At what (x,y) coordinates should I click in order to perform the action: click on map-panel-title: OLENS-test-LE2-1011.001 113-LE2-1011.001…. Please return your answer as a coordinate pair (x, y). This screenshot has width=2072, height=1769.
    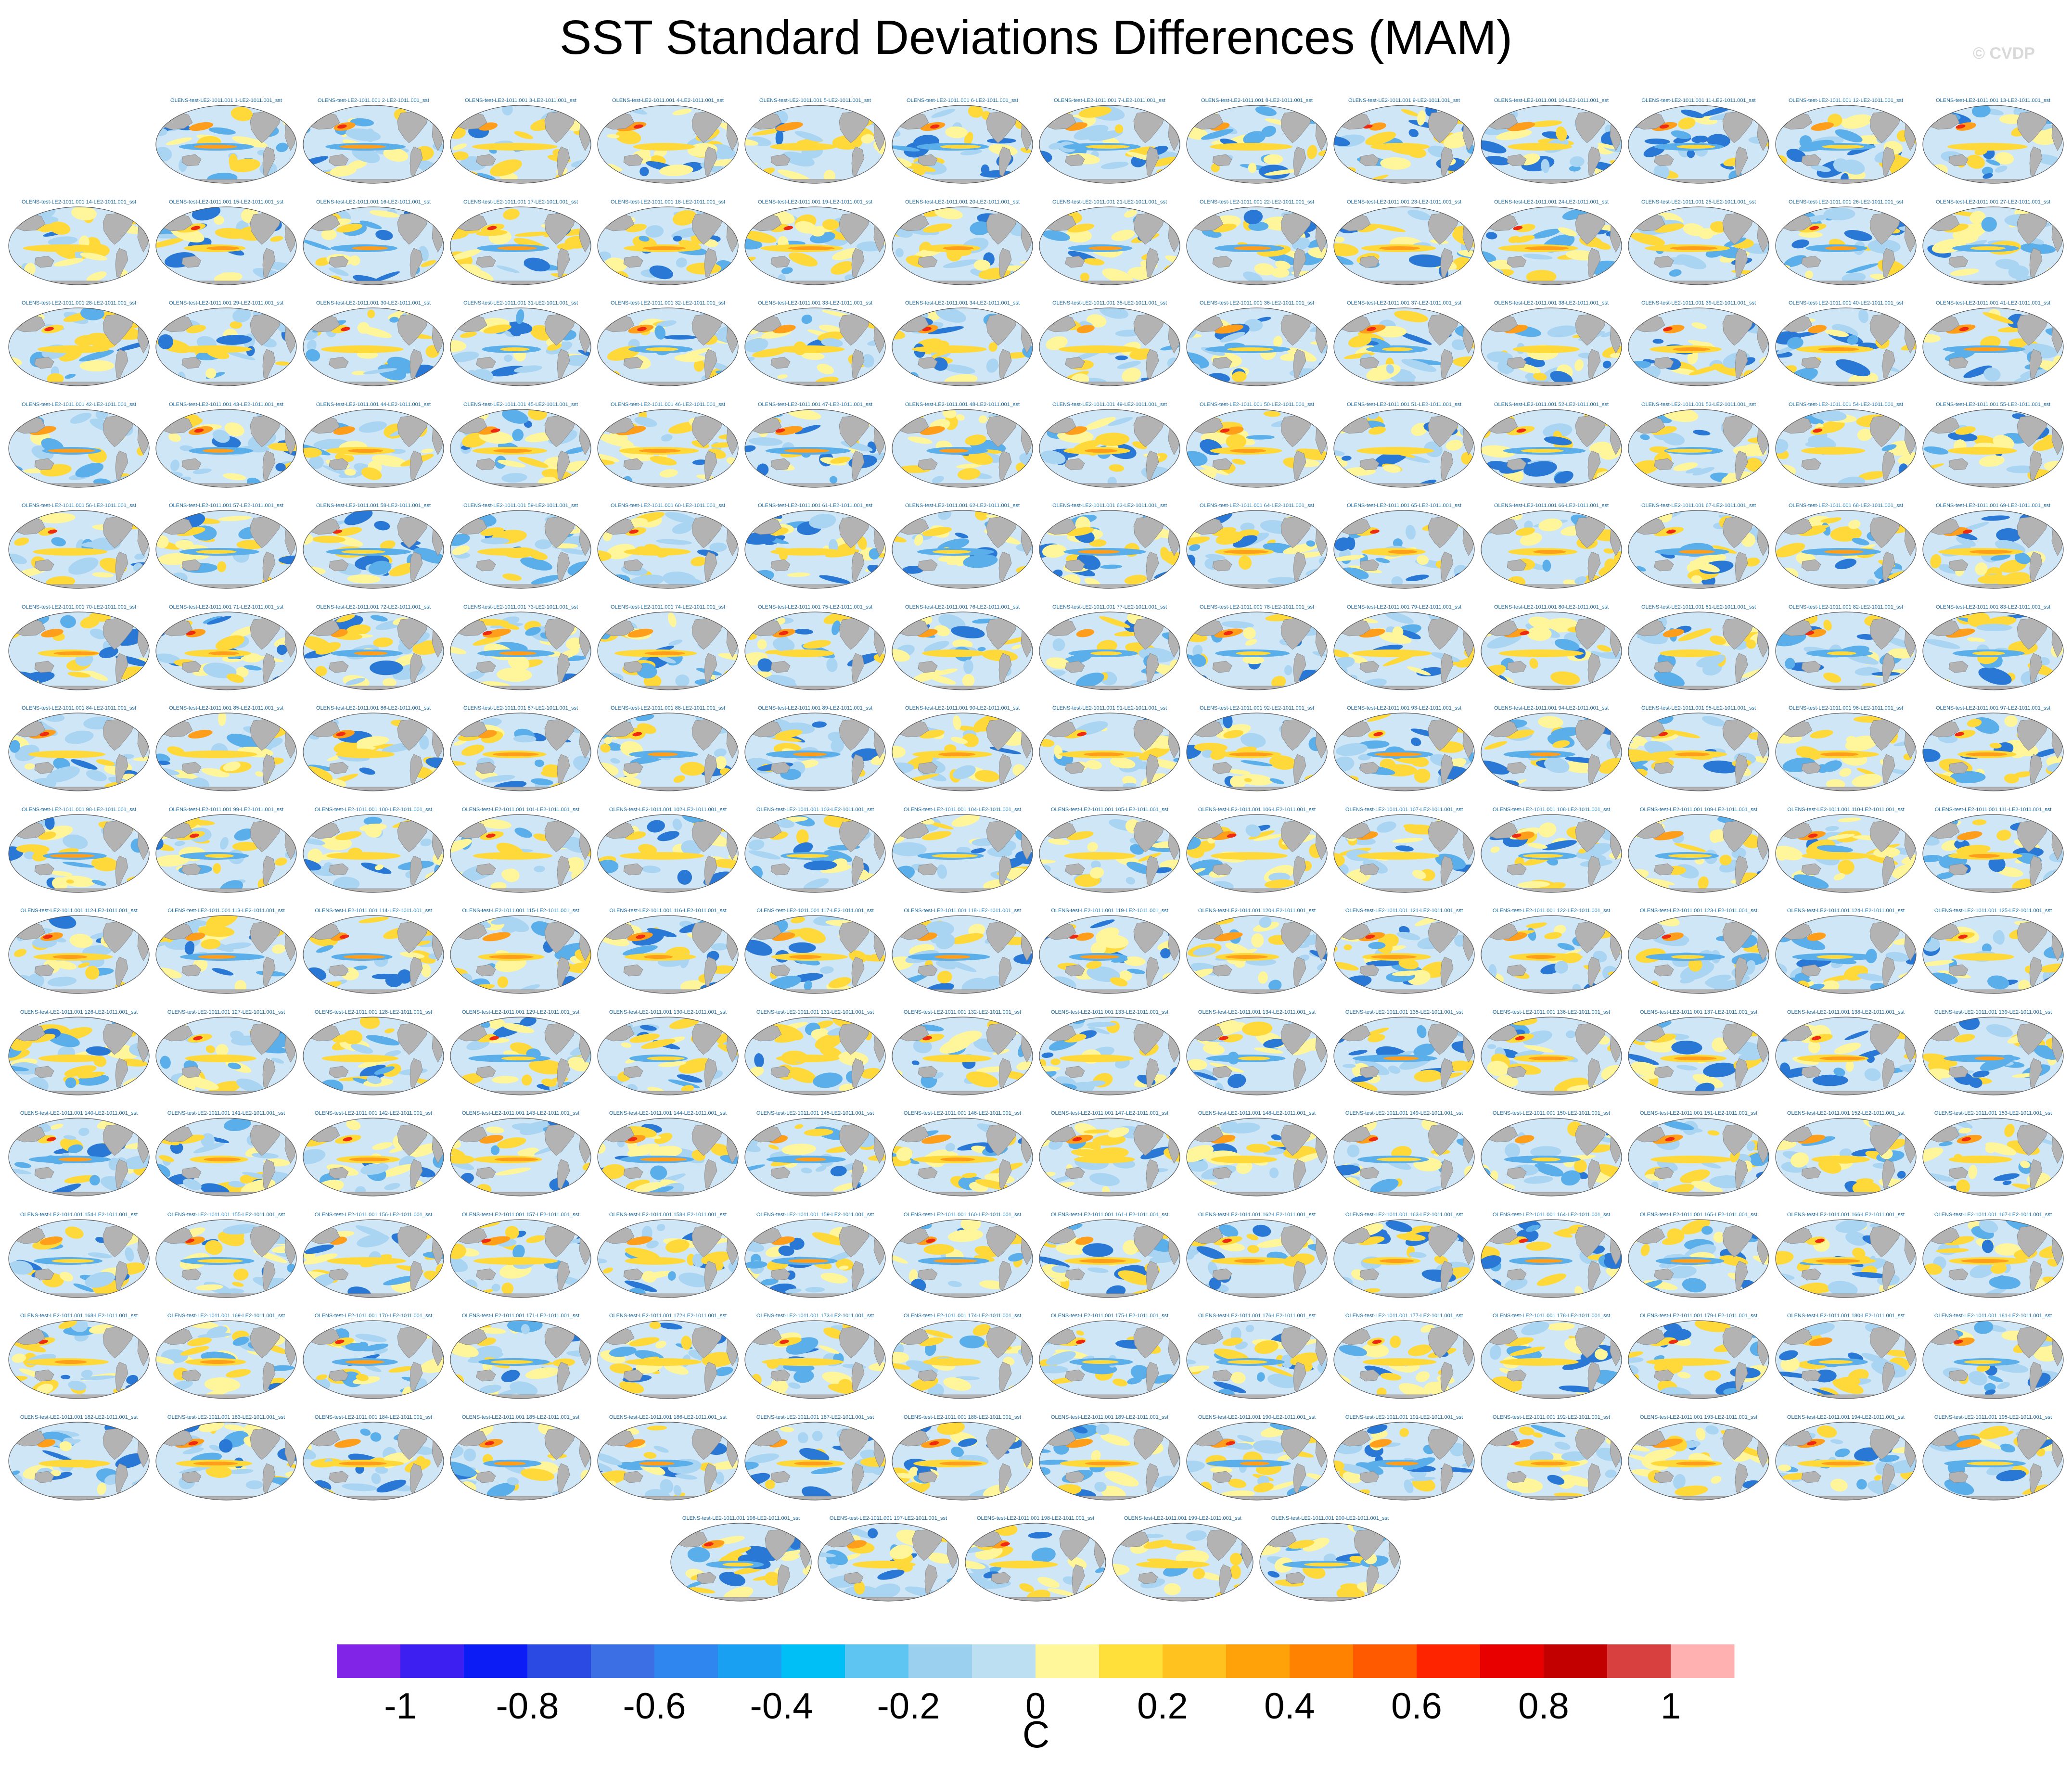
    Looking at the image, I should click on (226, 911).